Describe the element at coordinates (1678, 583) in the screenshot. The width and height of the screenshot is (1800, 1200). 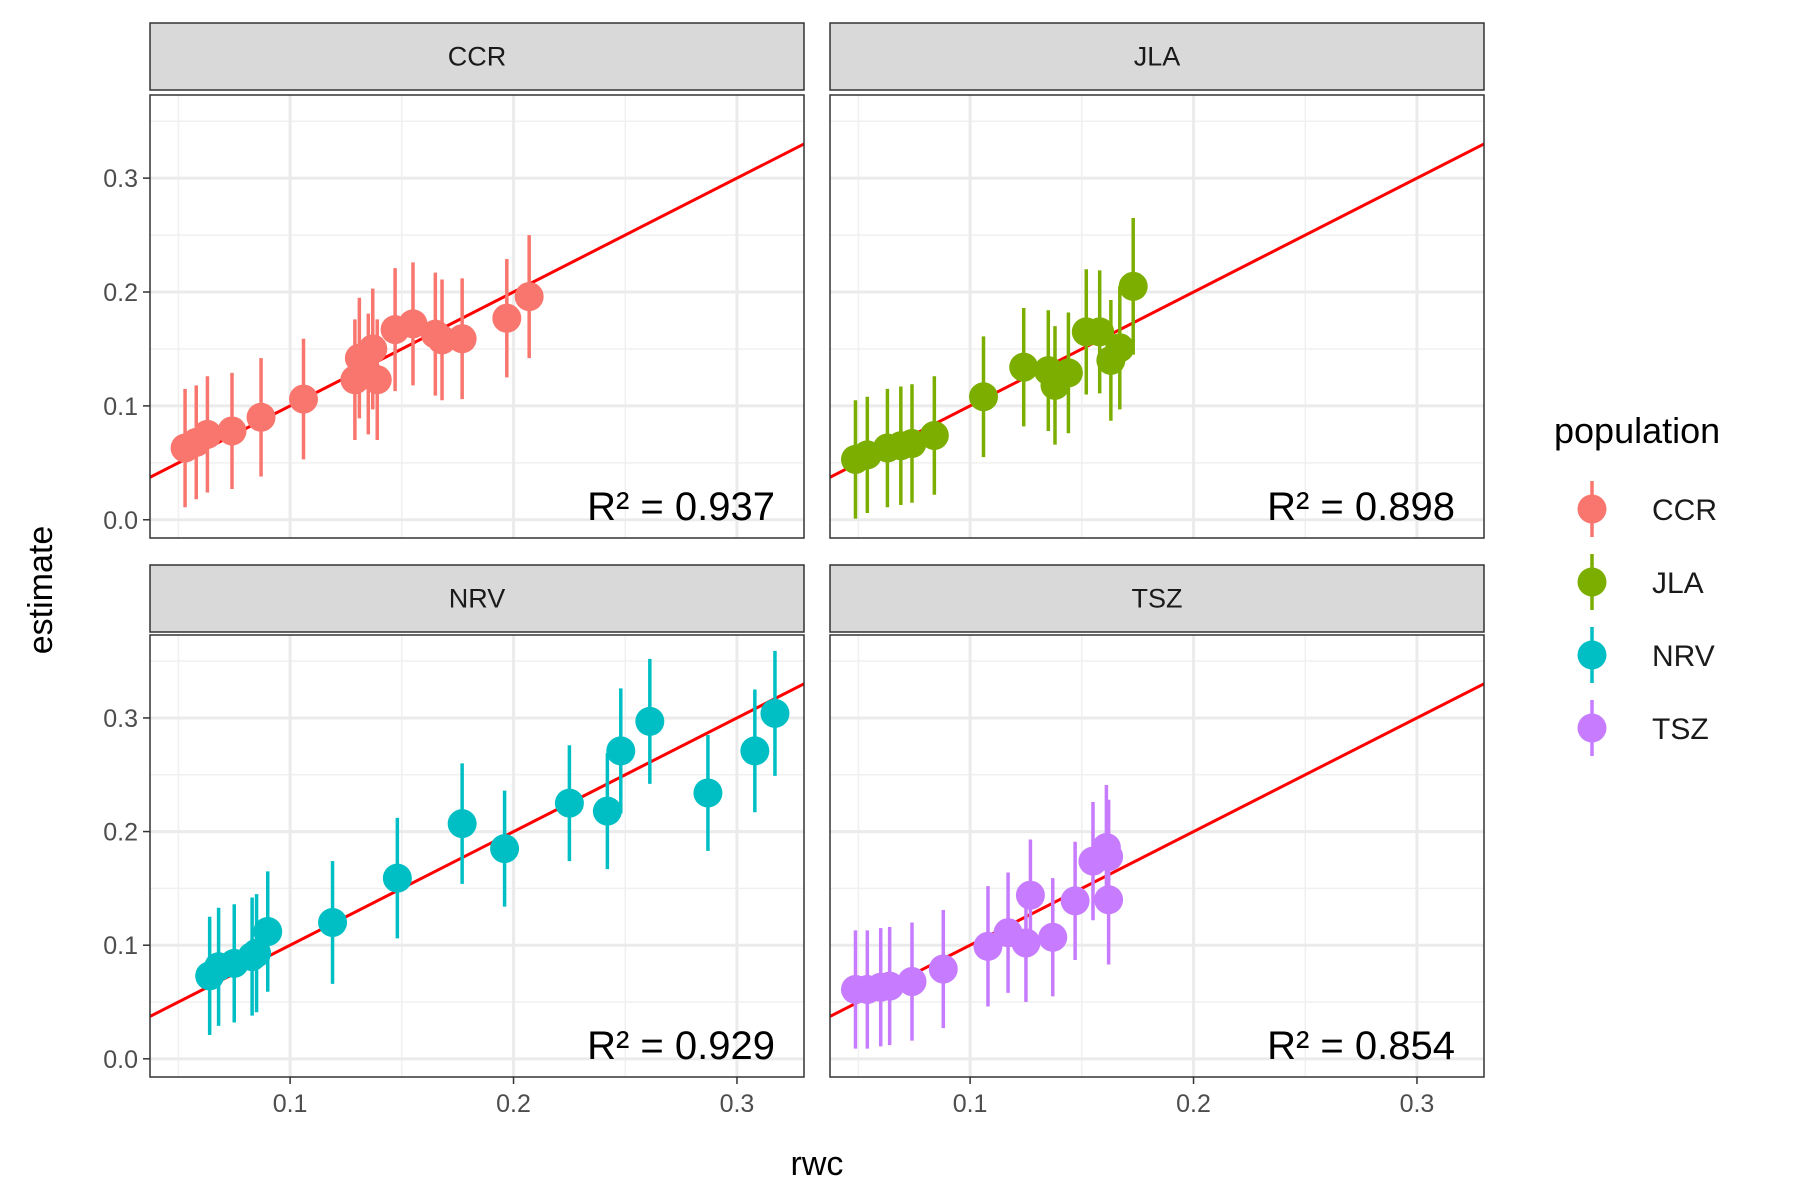
I see `legend-label: JLA` at that location.